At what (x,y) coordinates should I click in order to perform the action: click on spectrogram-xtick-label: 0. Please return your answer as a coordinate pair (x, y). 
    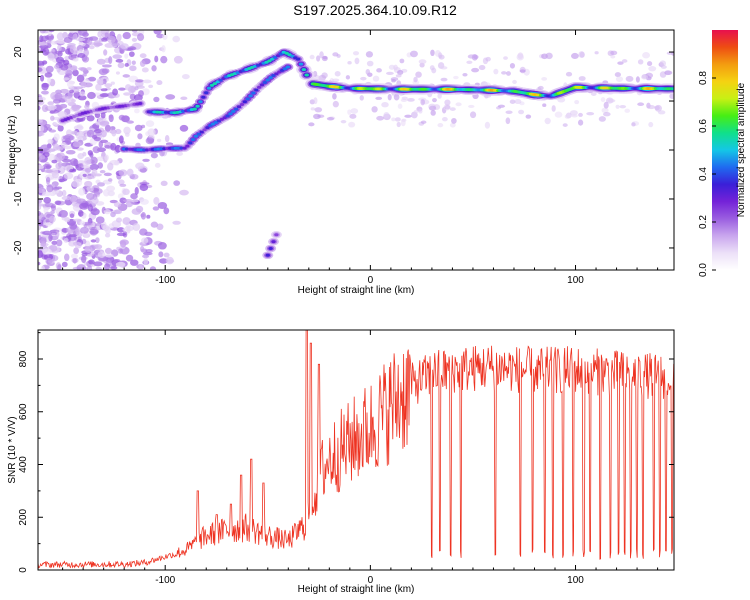
    Looking at the image, I should click on (371, 280).